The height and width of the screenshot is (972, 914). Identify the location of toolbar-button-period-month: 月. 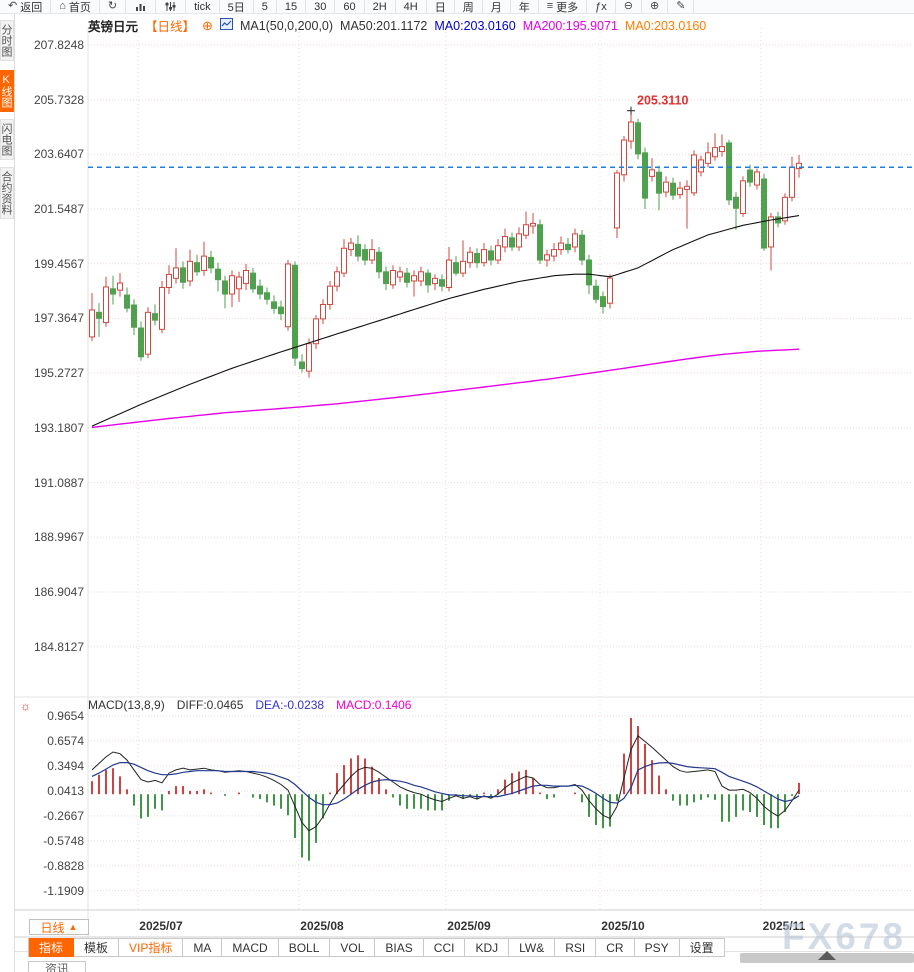
(497, 7).